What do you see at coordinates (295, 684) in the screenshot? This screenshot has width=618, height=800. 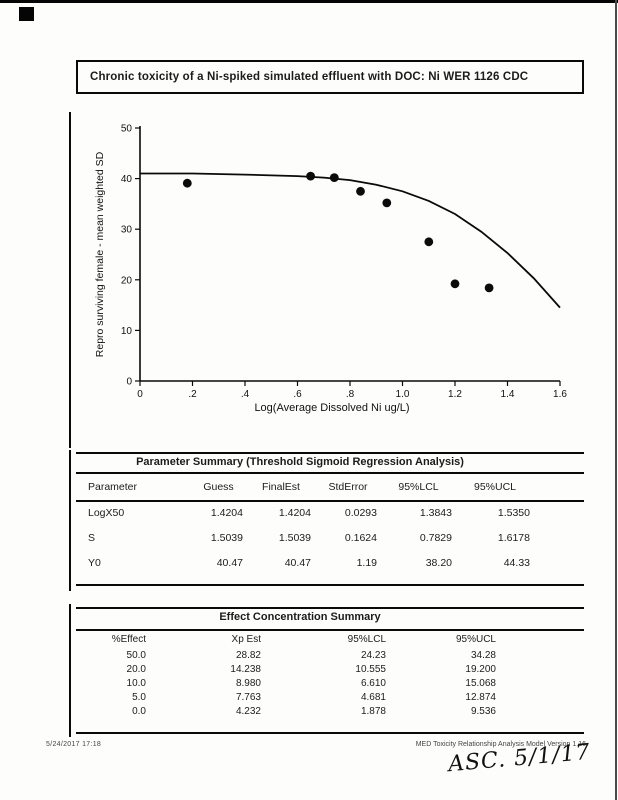 I see `table-row: 10.0 8.980 6.610 15.068` at bounding box center [295, 684].